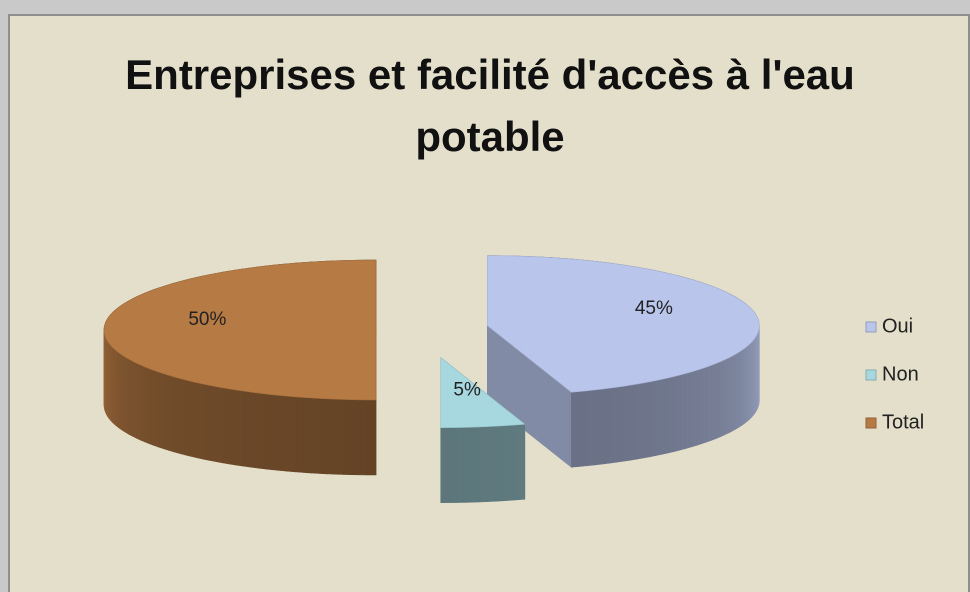 The height and width of the screenshot is (592, 970). I want to click on value-label: 45%, so click(654, 308).